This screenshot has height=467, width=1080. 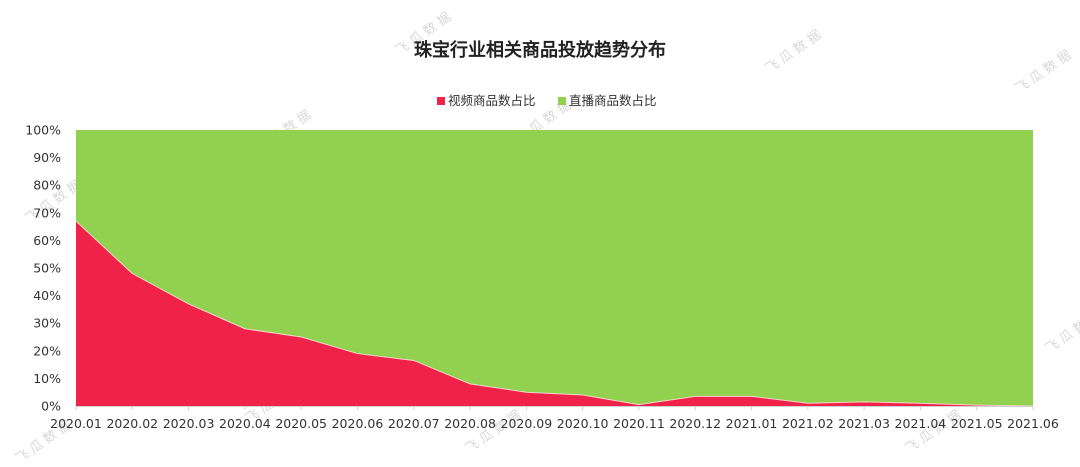 What do you see at coordinates (1033, 423) in the screenshot?
I see `x-tick-label: 2021.06` at bounding box center [1033, 423].